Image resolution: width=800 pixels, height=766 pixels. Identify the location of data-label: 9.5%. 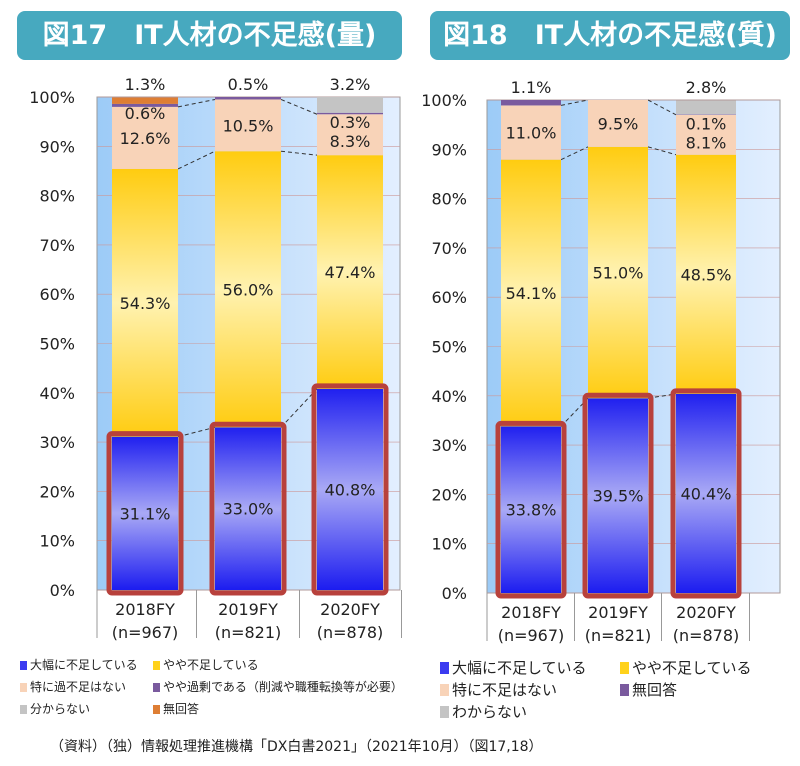
(618, 123).